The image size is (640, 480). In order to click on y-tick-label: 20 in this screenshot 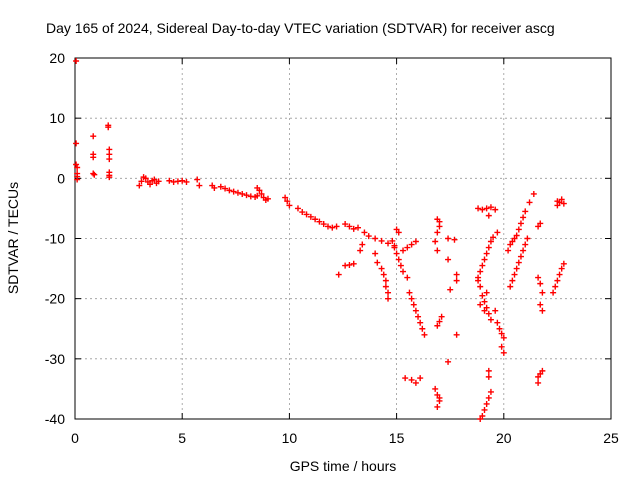, I will do `click(57, 58)`.